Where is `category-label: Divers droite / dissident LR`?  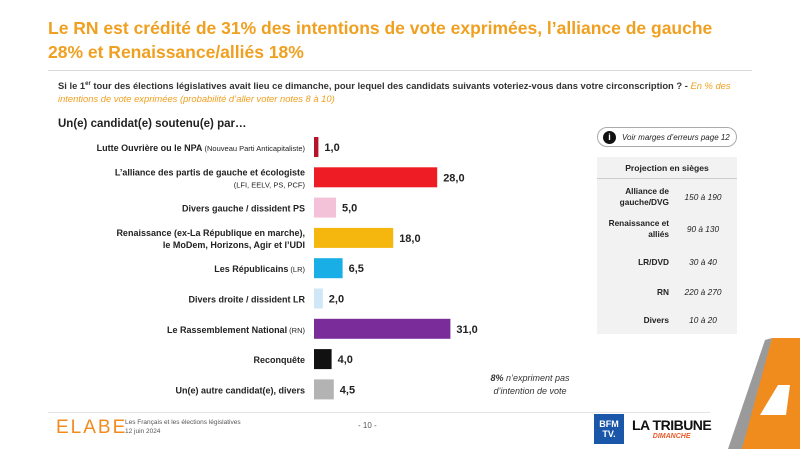 category-label: Divers droite / dissident LR is located at coordinates (246, 300).